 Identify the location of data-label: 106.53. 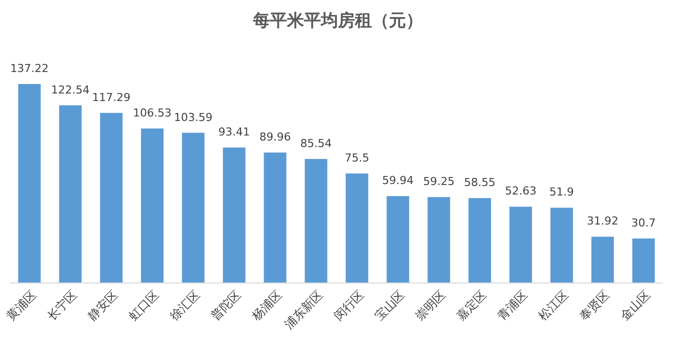
(152, 113).